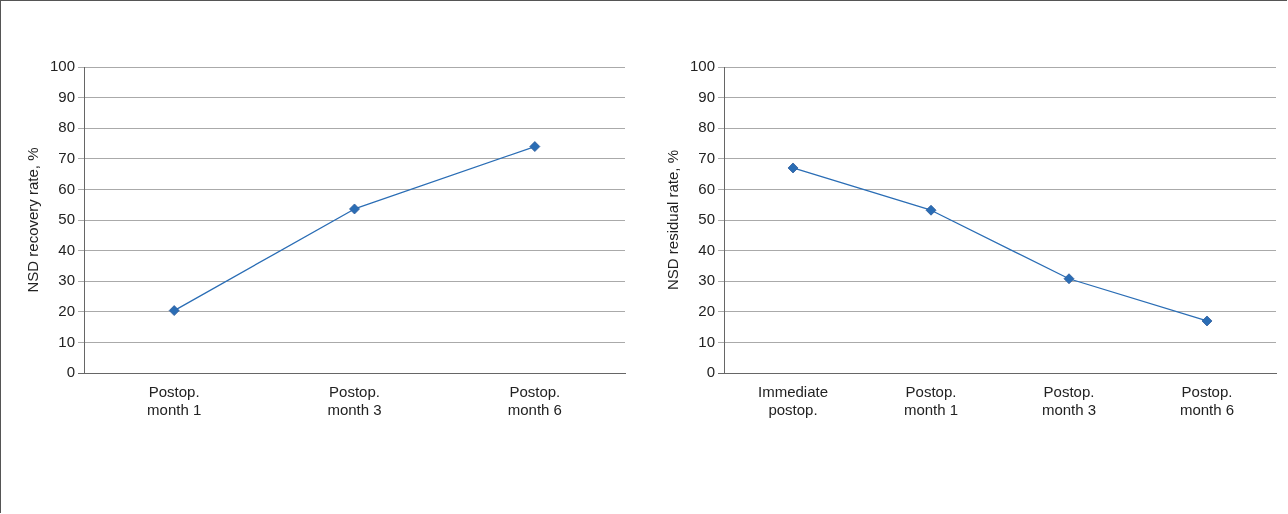 The image size is (1288, 514). I want to click on y-axis-title: NSD recovery rate, %, so click(33, 220).